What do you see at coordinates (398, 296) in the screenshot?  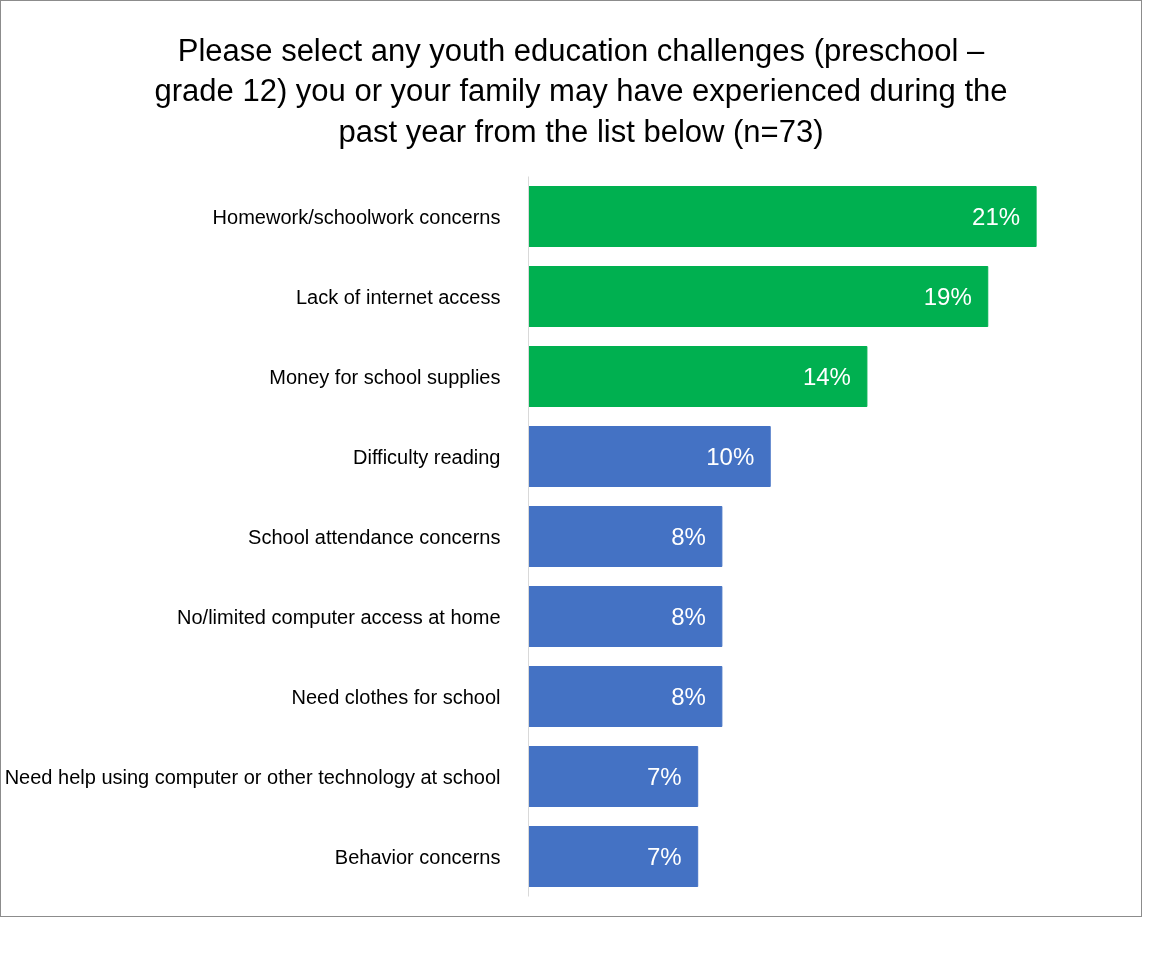 I see `y-tick-label: Lack of internet access` at bounding box center [398, 296].